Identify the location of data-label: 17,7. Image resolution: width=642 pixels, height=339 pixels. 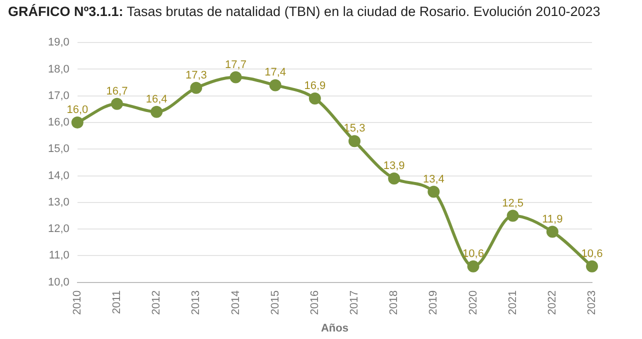
(235, 64).